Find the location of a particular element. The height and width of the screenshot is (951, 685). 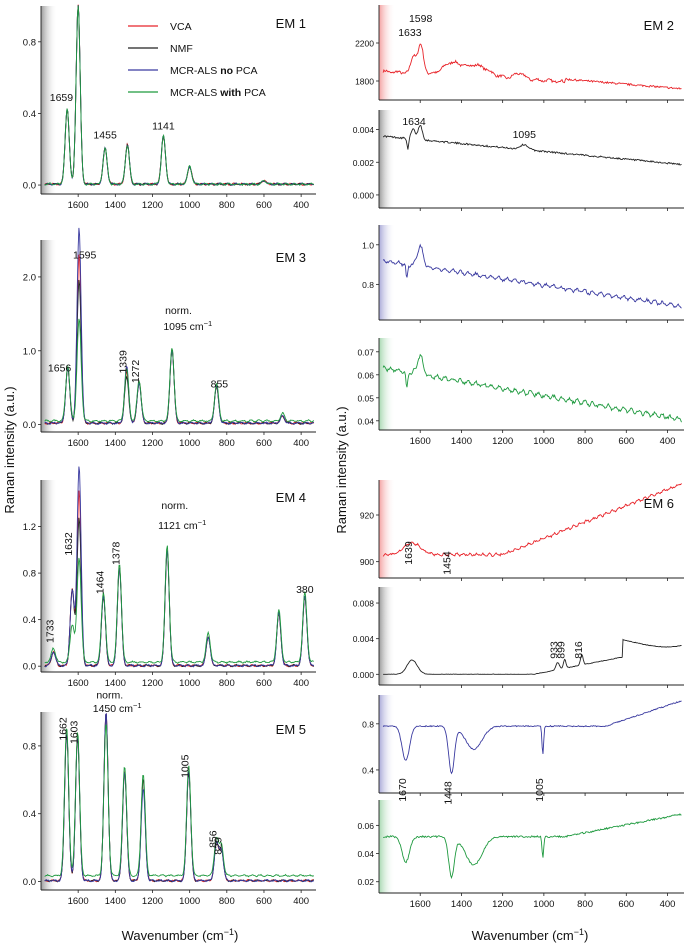

y-tick-label: 0.04 is located at coordinates (365, 421).